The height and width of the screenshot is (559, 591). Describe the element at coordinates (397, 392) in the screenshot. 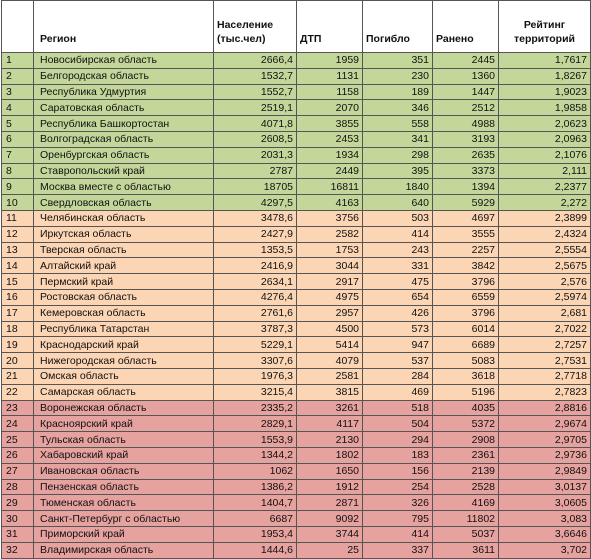

I see `row-killed: 469` at that location.